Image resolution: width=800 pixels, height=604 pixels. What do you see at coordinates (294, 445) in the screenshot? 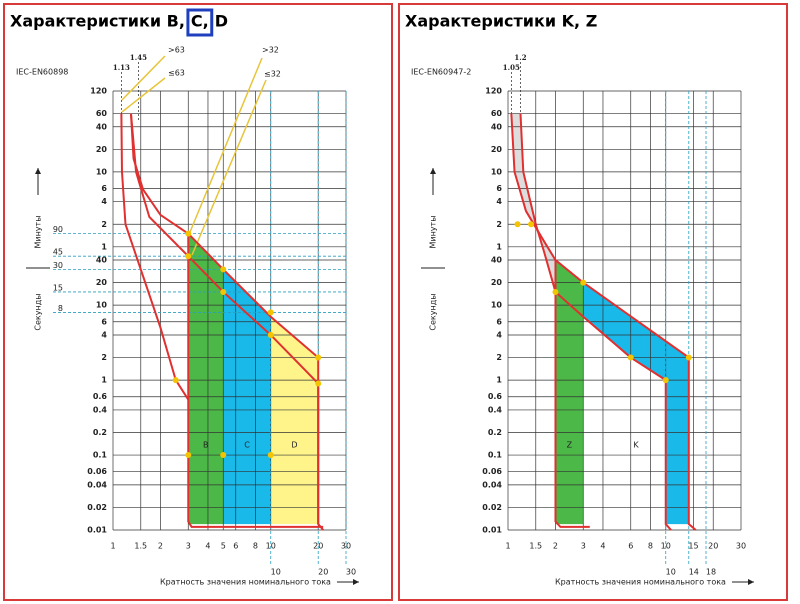
I see `region-label: D` at bounding box center [294, 445].